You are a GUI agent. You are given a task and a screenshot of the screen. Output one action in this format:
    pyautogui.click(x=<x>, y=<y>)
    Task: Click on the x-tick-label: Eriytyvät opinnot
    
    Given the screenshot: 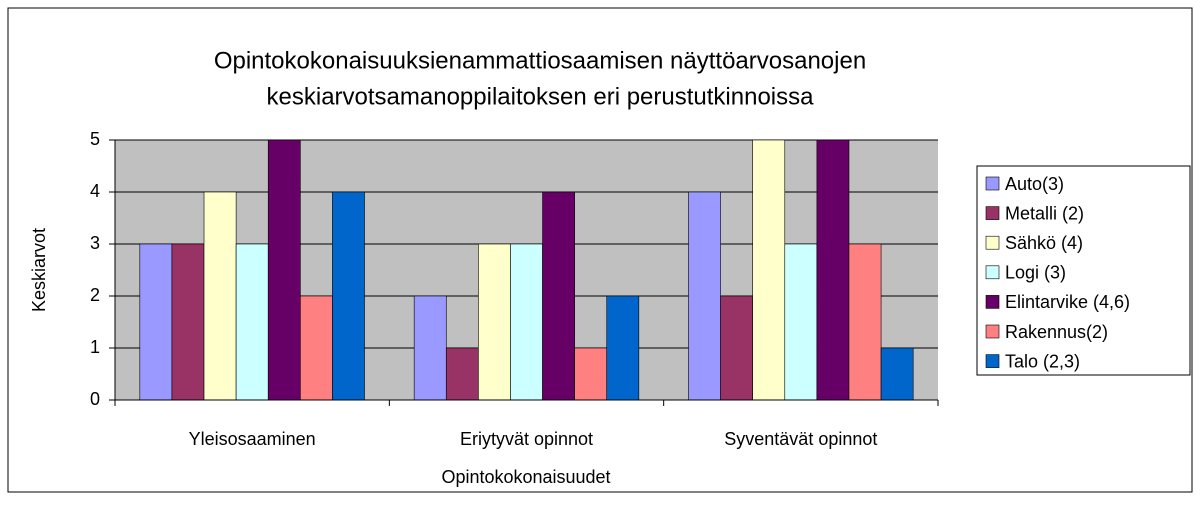 What is the action you would take?
    pyautogui.click(x=526, y=439)
    